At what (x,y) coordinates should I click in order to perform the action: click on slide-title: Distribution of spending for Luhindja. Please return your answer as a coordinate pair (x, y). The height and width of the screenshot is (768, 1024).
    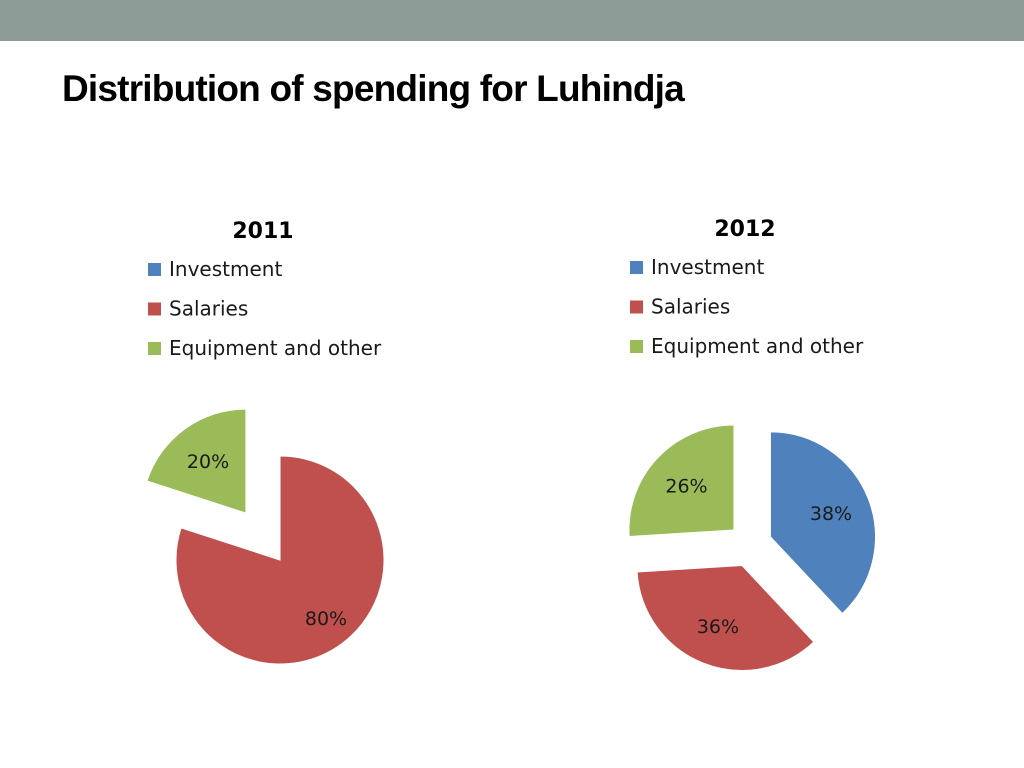
    Looking at the image, I should click on (373, 88).